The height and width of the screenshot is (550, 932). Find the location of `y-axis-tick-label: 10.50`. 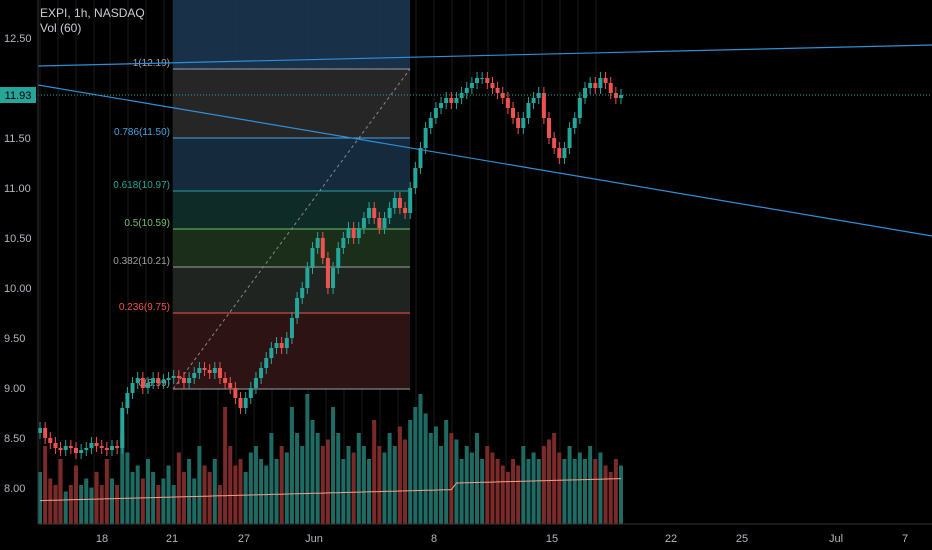

y-axis-tick-label: 10.50 is located at coordinates (18, 239).